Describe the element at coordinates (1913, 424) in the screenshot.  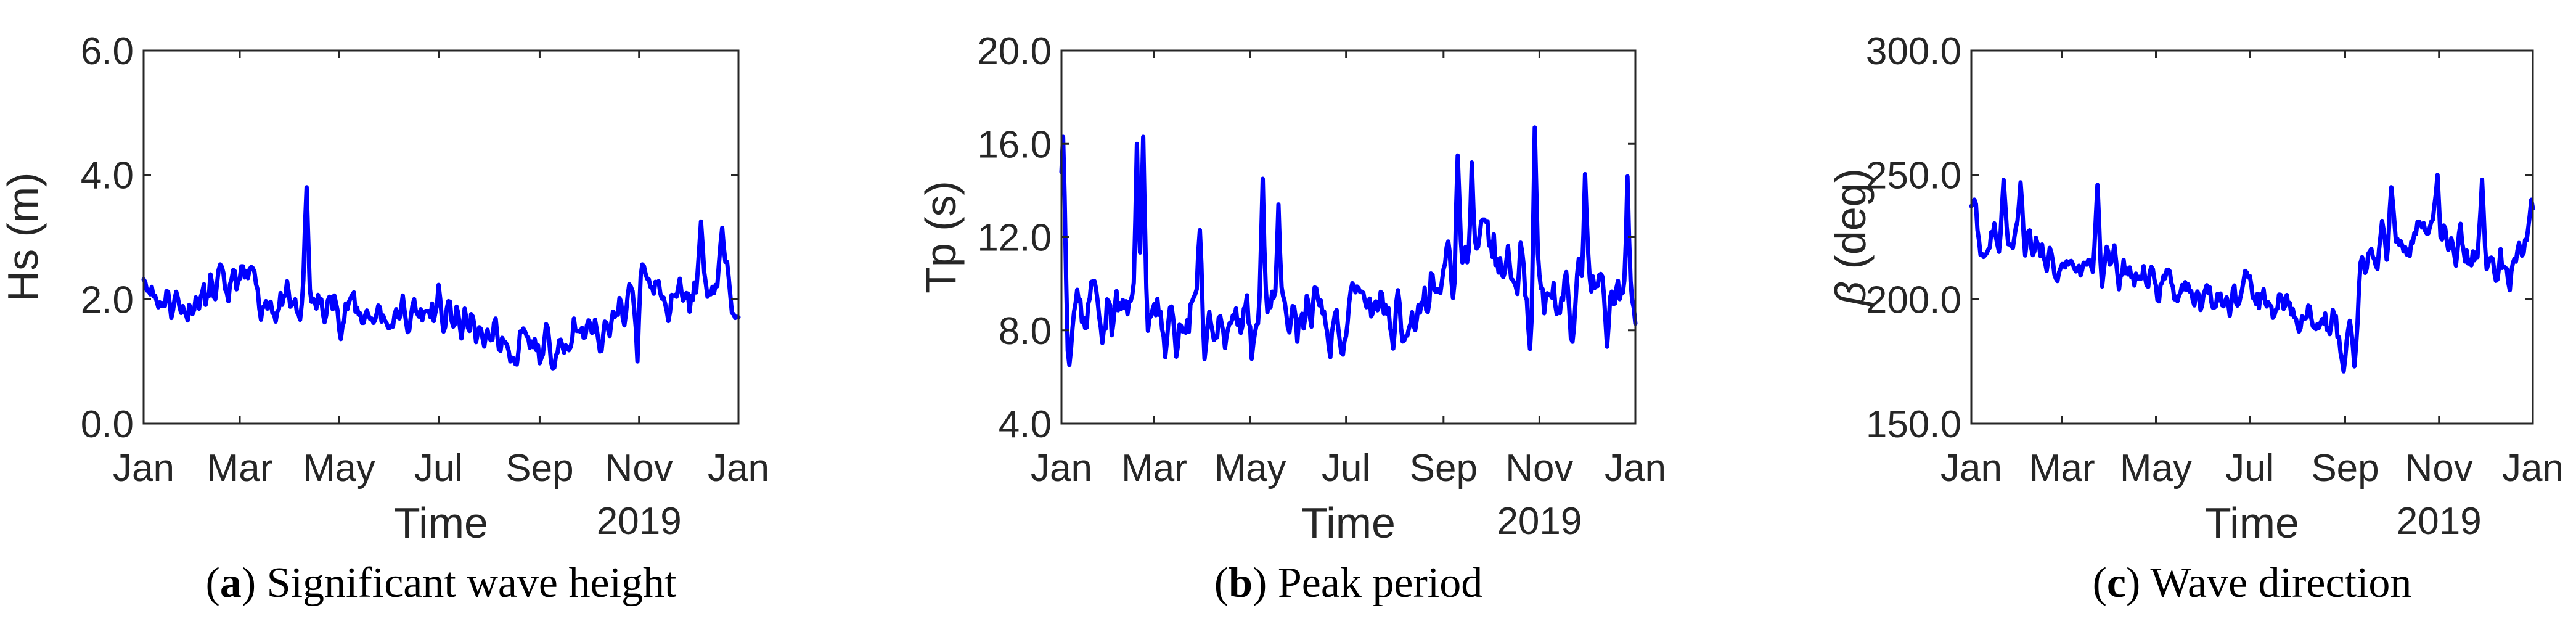
I see `y-tick-label: 150.0` at that location.